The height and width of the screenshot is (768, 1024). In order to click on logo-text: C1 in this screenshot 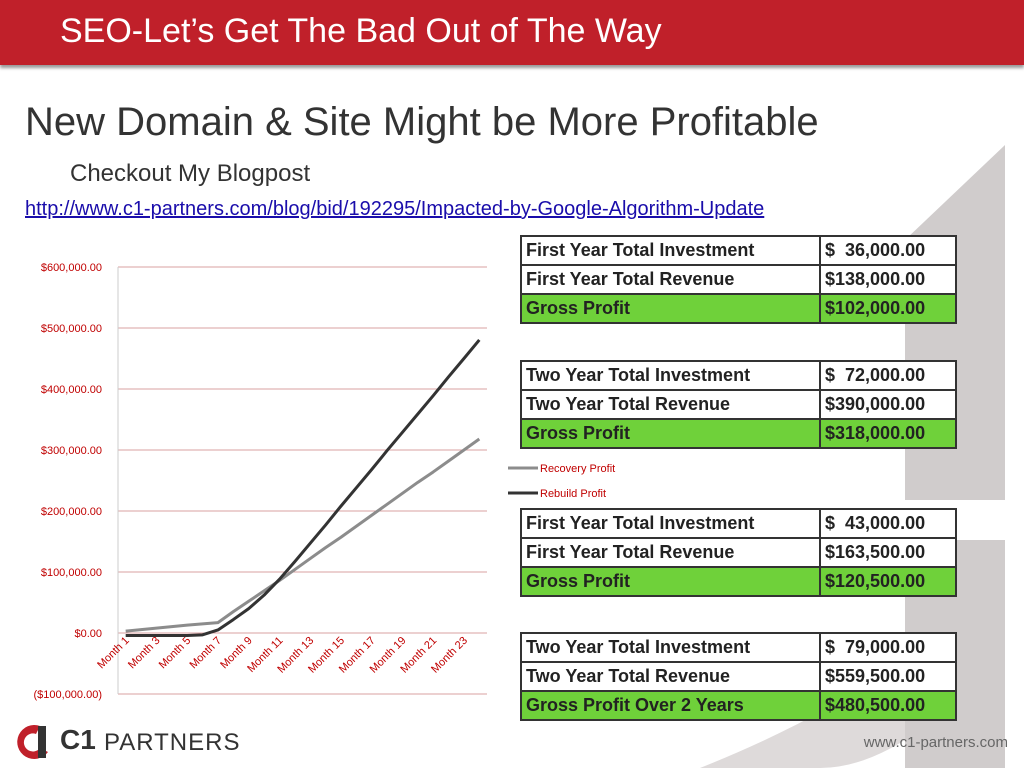, I will do `click(78, 739)`.